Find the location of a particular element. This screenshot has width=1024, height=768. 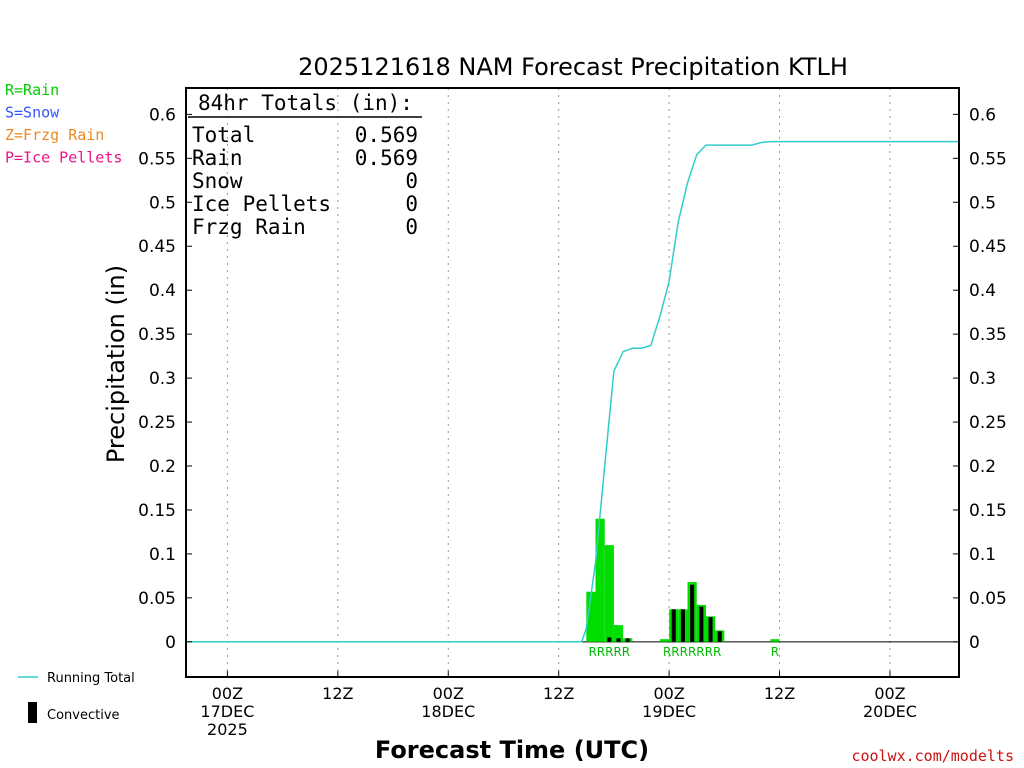

y-tick-label-left: 0.15 is located at coordinates (157, 511).